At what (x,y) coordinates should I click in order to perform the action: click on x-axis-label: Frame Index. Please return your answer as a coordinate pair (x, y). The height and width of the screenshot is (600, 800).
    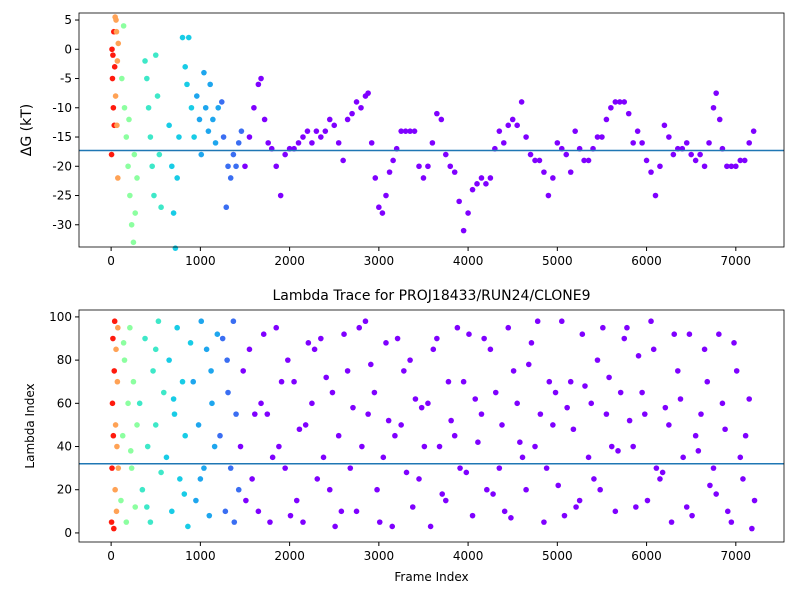
    Looking at the image, I should click on (431, 577).